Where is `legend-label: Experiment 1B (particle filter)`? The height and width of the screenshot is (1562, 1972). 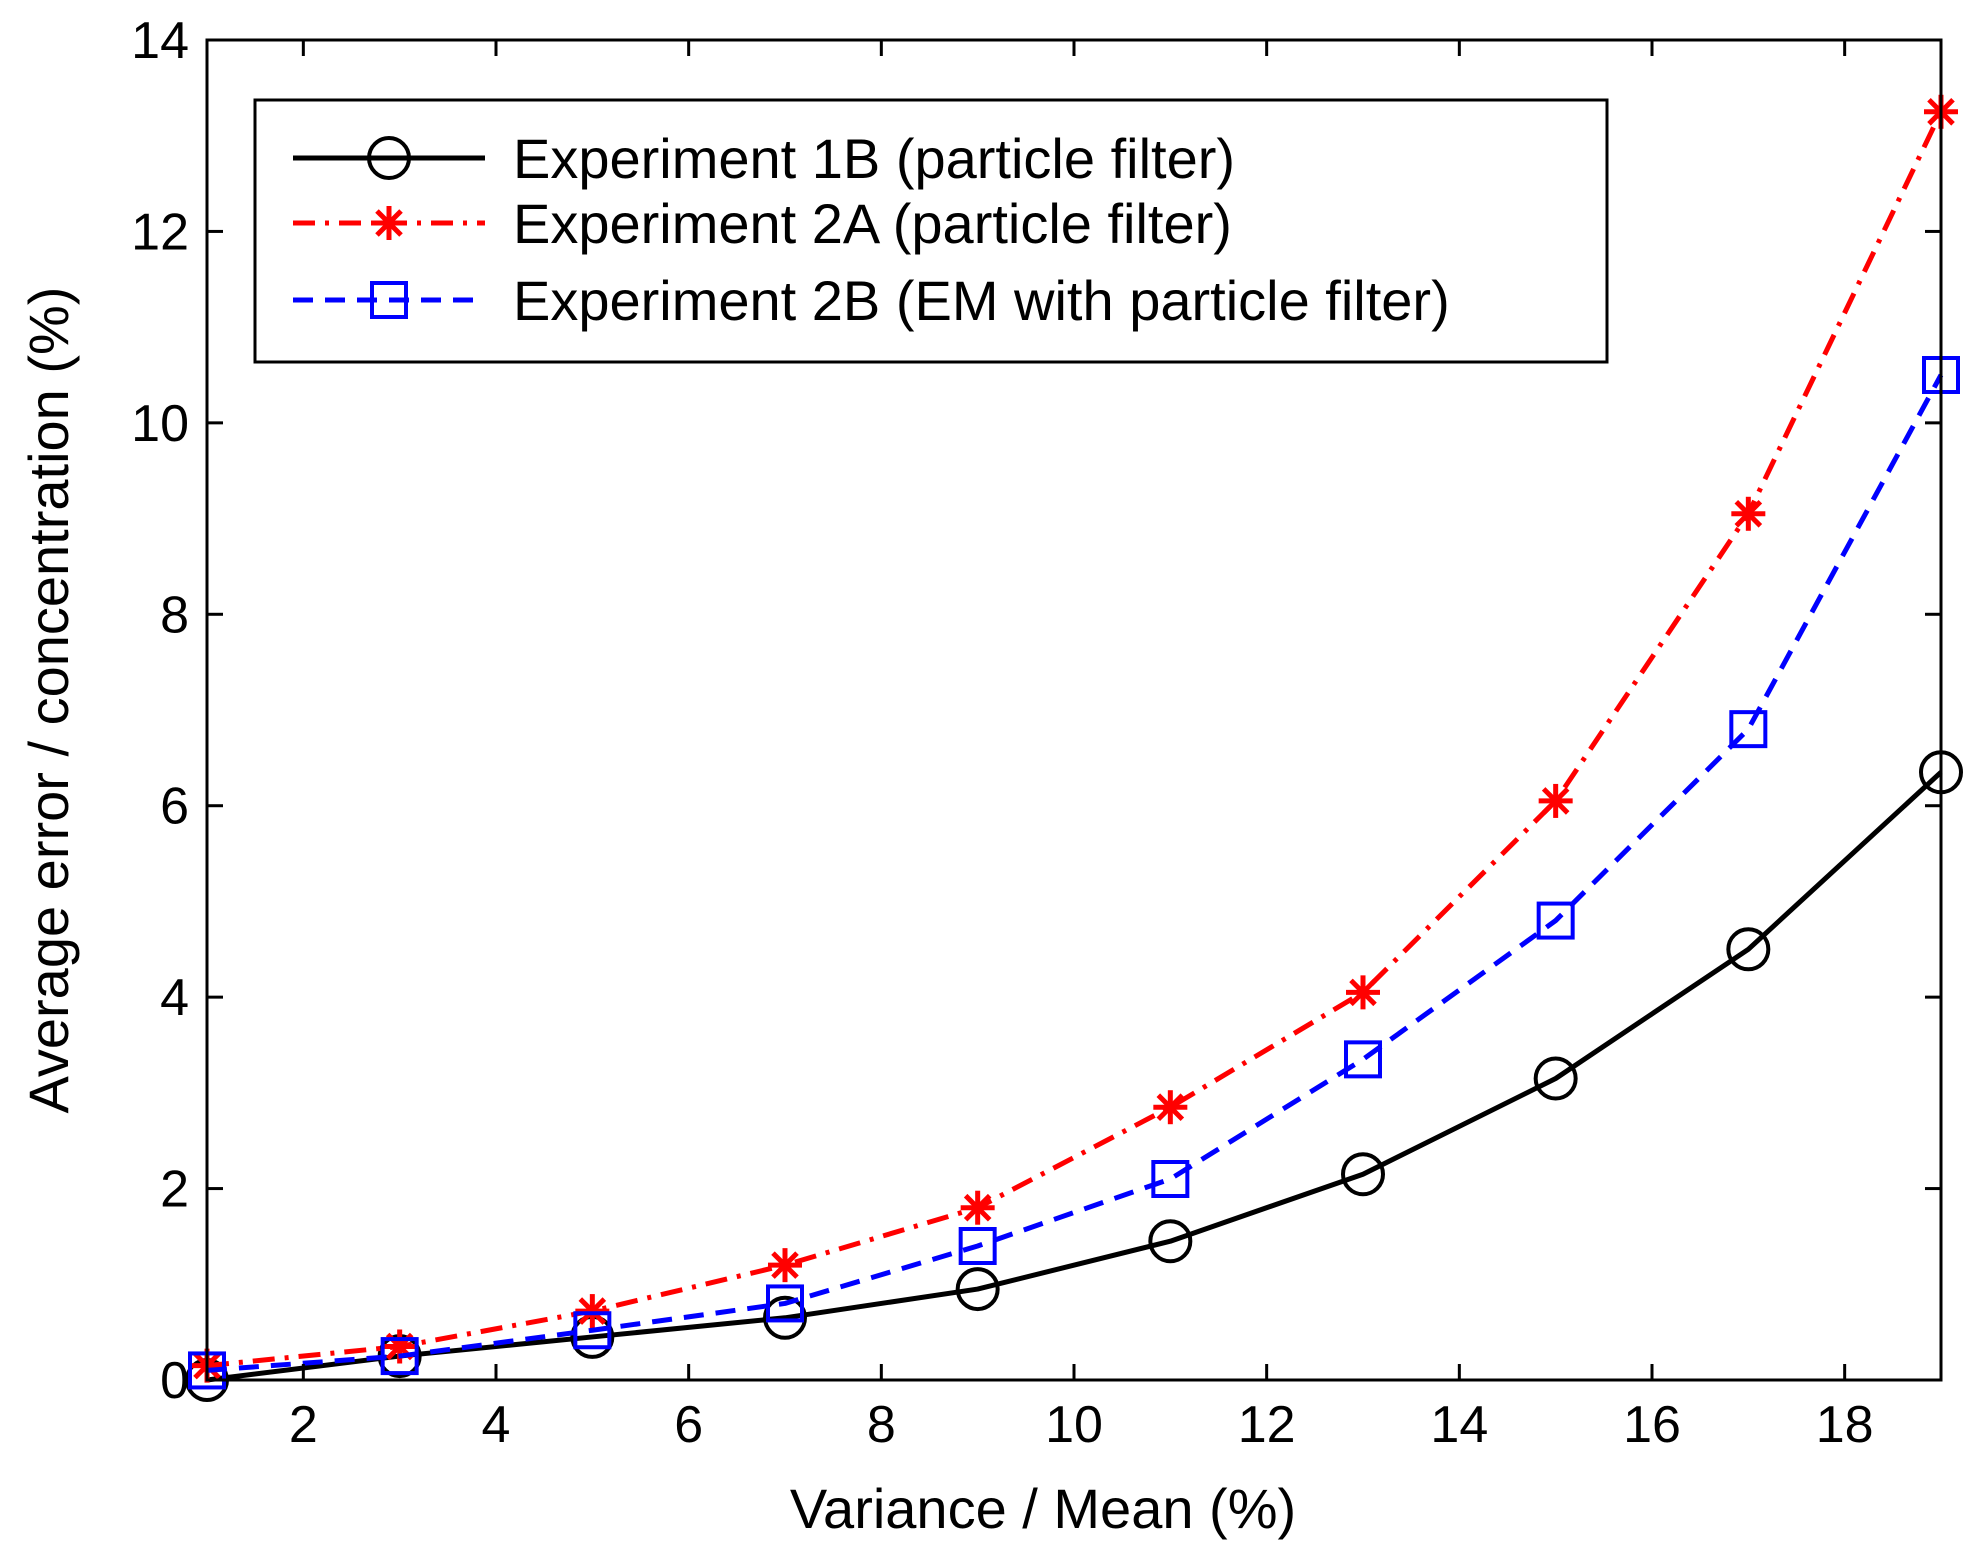 legend-label: Experiment 1B (particle filter) is located at coordinates (874, 158).